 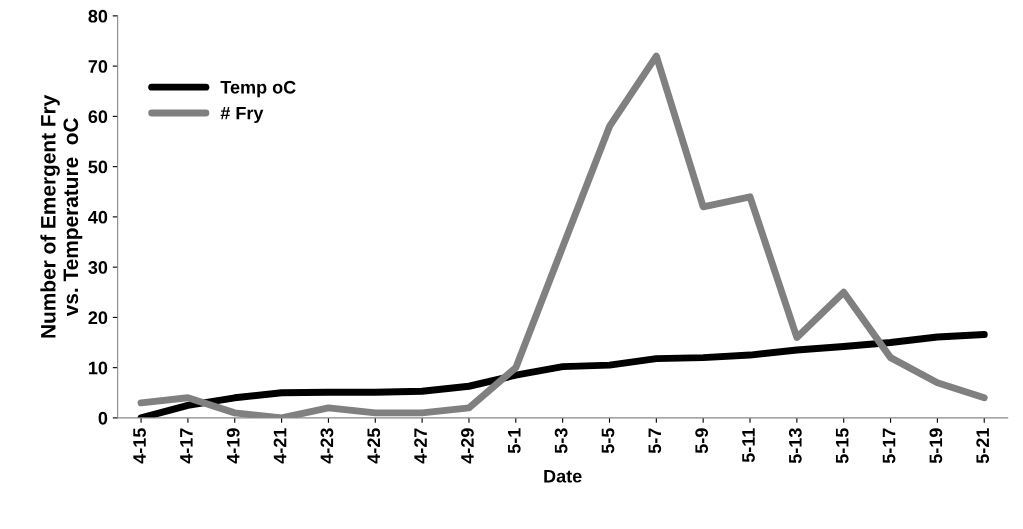 What do you see at coordinates (655, 441) in the screenshot?
I see `x-tick-label: 5-7` at bounding box center [655, 441].